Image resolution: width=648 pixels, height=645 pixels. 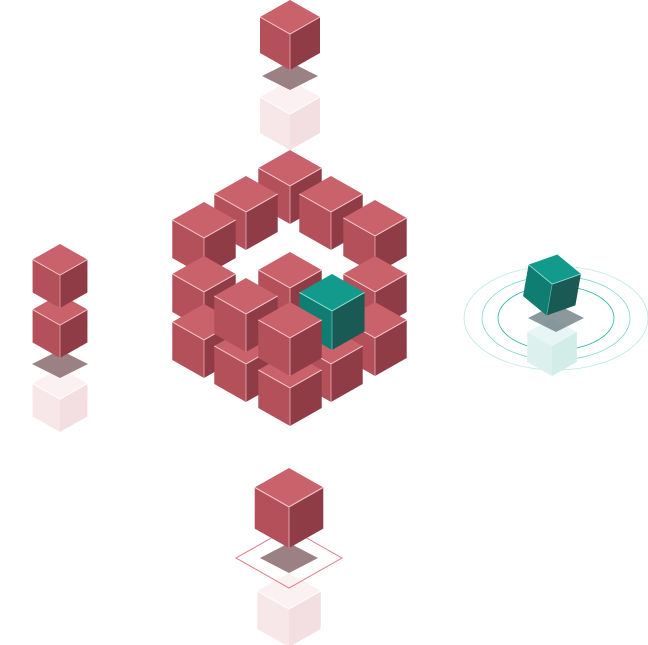 What do you see at coordinates (60, 276) in the screenshot?
I see `cube-upper` at bounding box center [60, 276].